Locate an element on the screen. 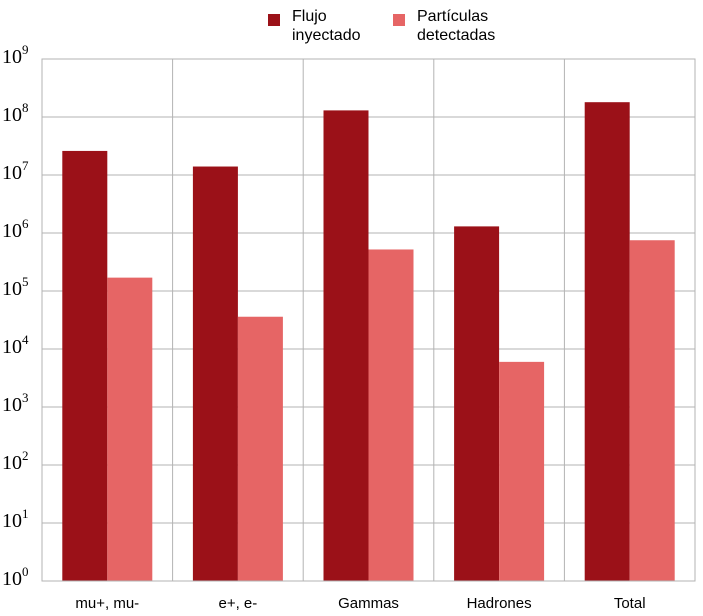 Image resolution: width=703 pixels, height=616 pixels. legend-label: inyectado is located at coordinates (326, 35).